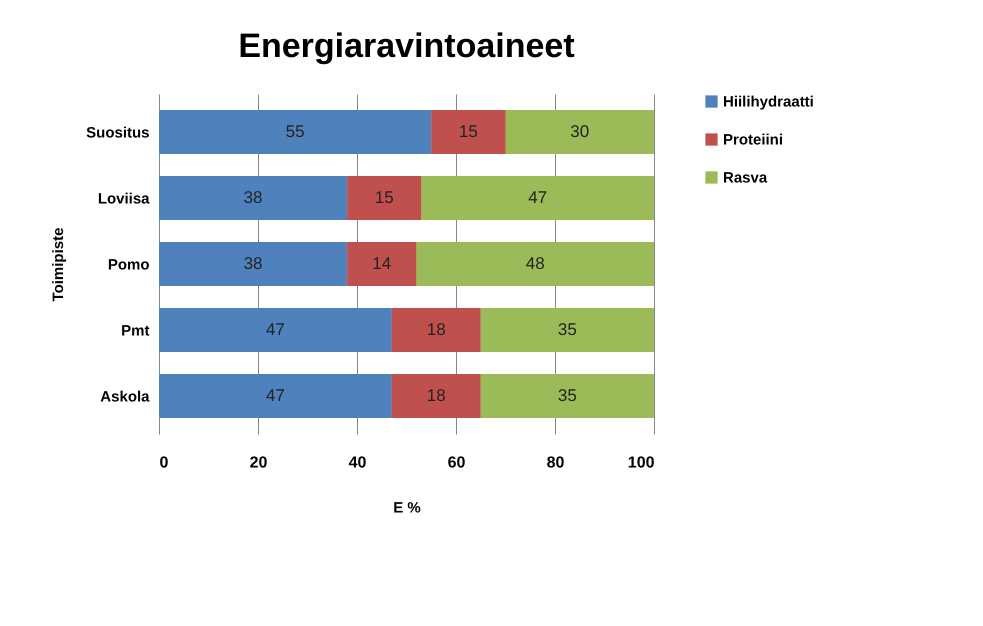 This screenshot has width=983, height=626. Describe the element at coordinates (406, 46) in the screenshot. I see `chart-title: Energiaravintoaineet` at that location.